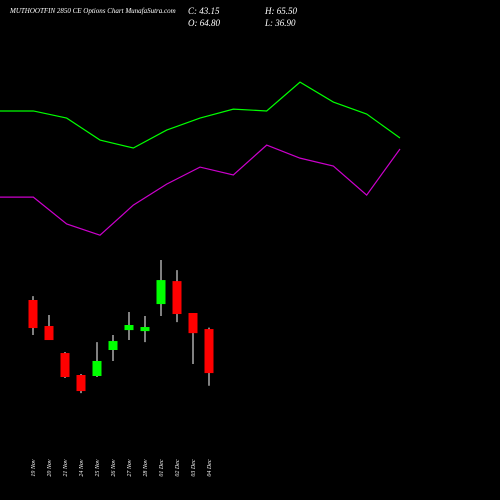 This screenshot has width=500, height=500. What do you see at coordinates (34, 468) in the screenshot?
I see `x-tick-label: 19 Nov` at bounding box center [34, 468].